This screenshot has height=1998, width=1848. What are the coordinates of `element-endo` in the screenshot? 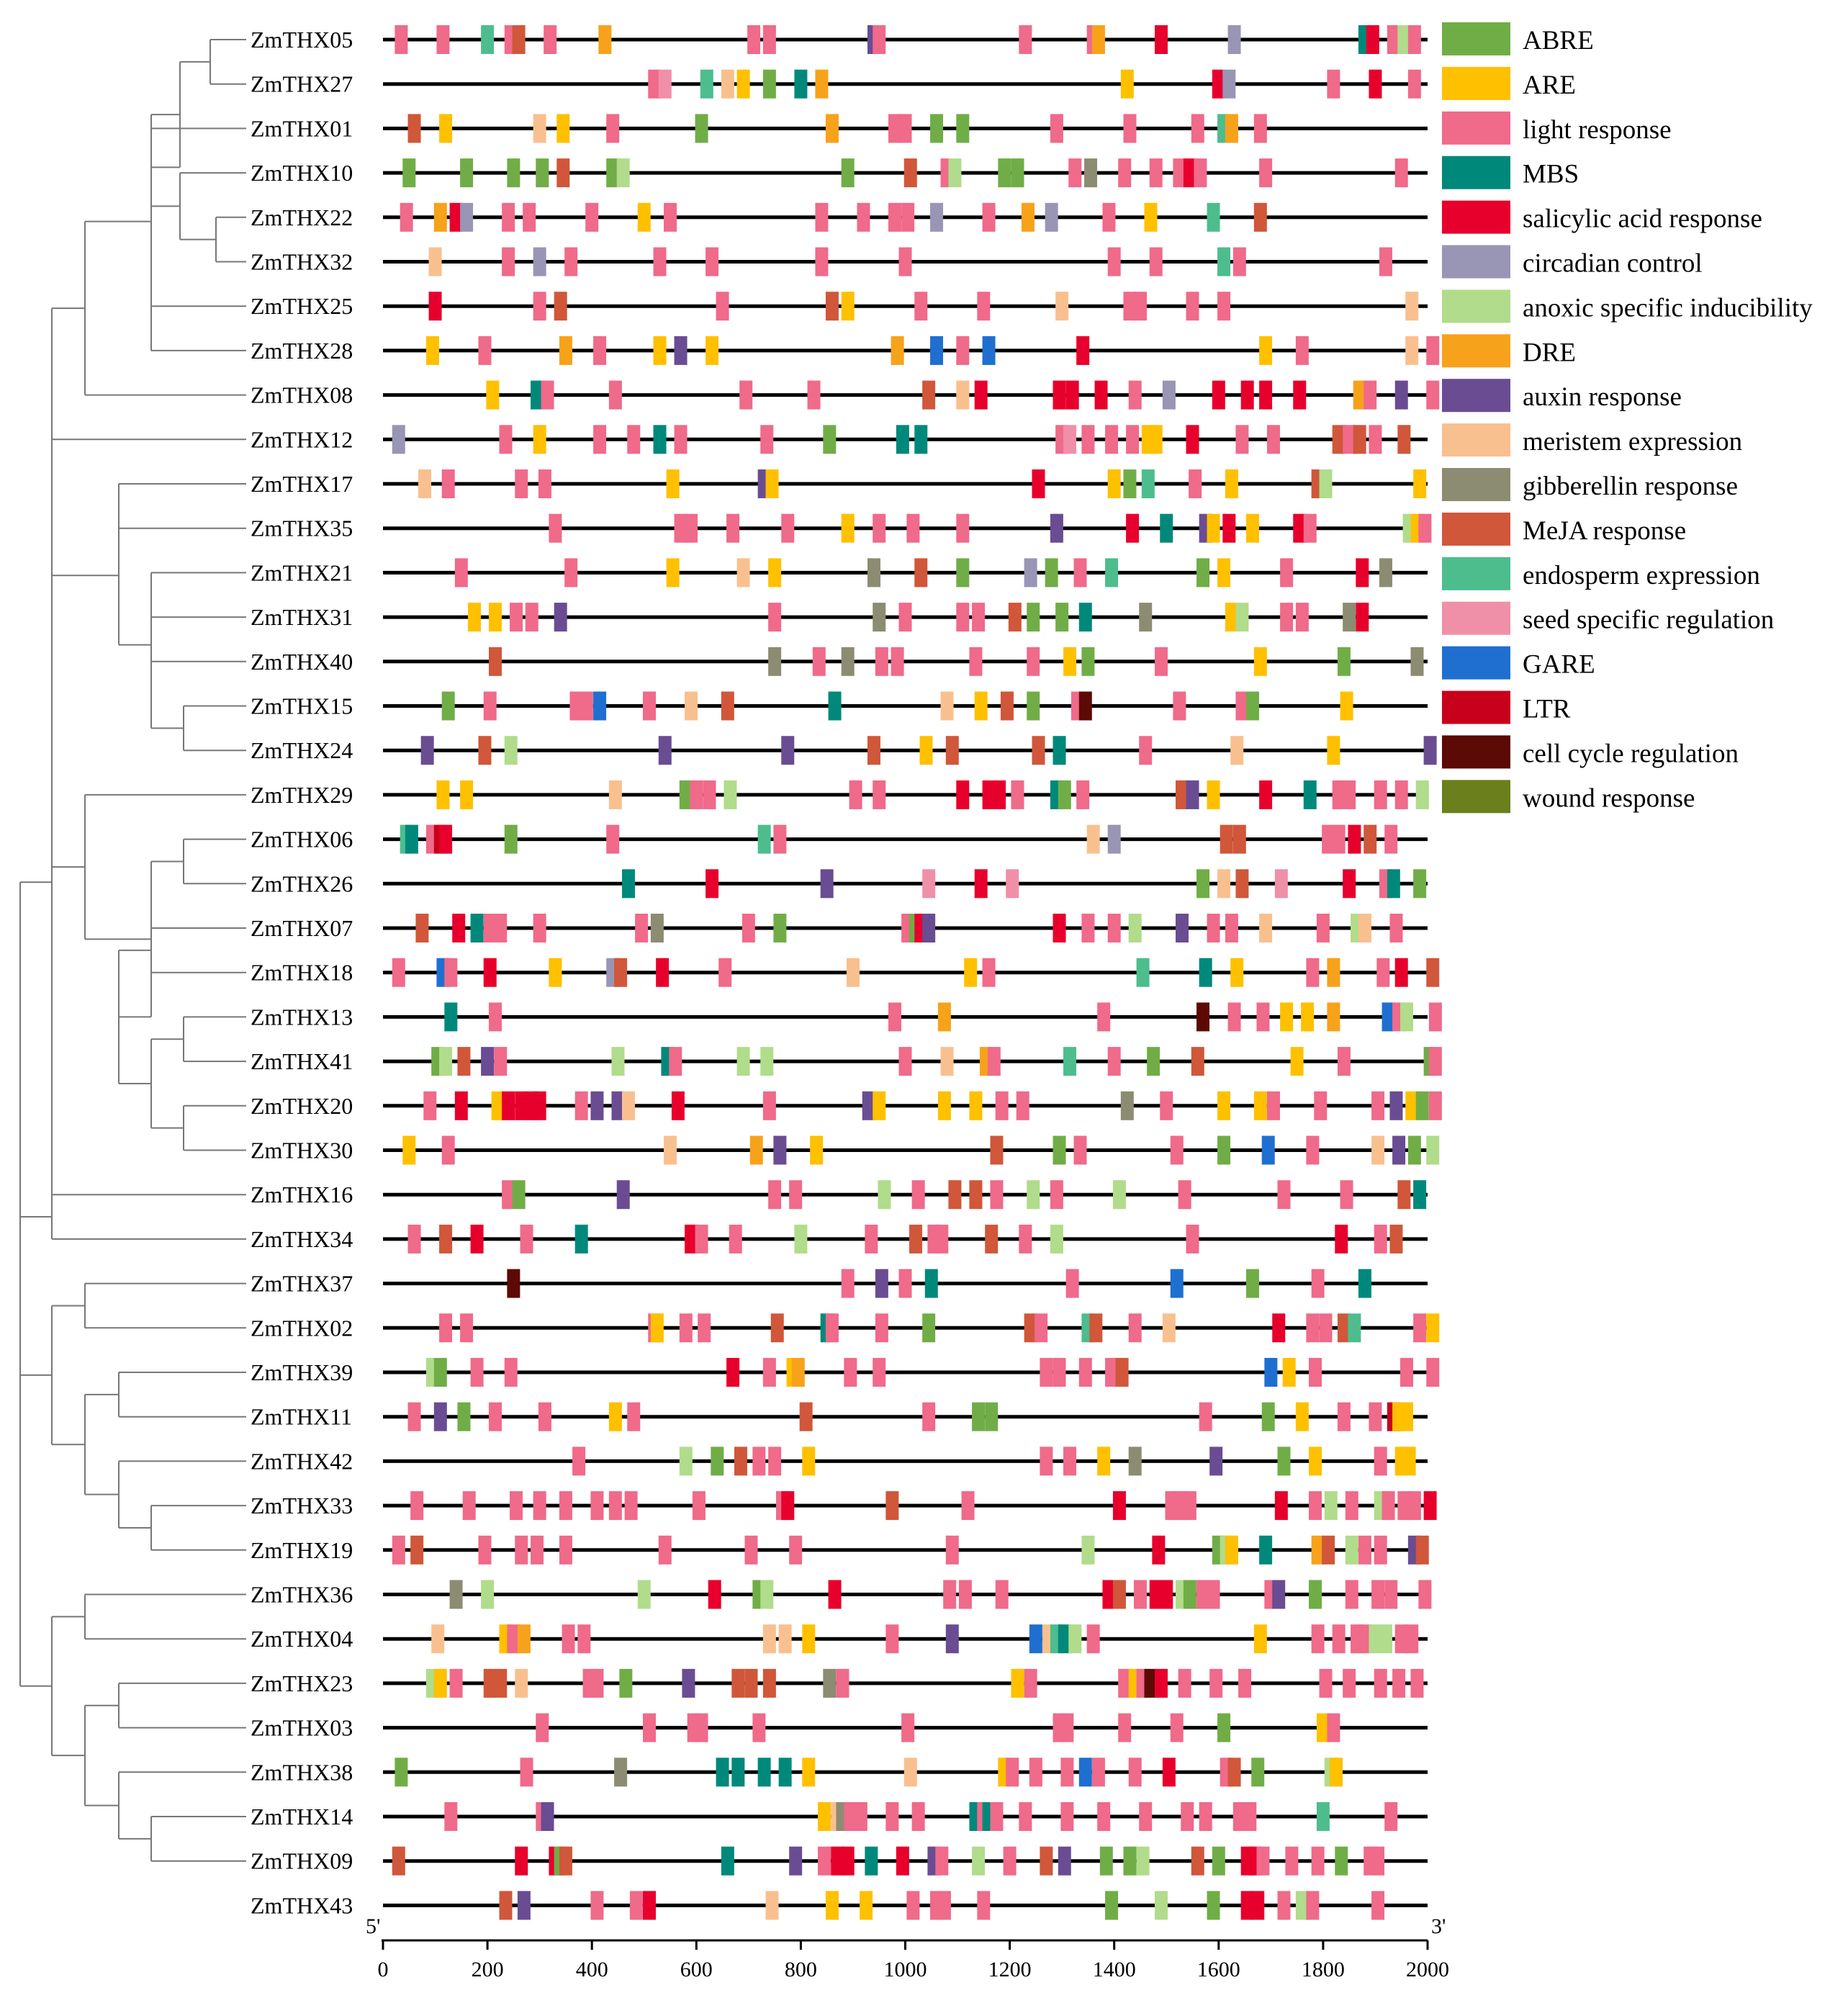 It's located at (706, 84).